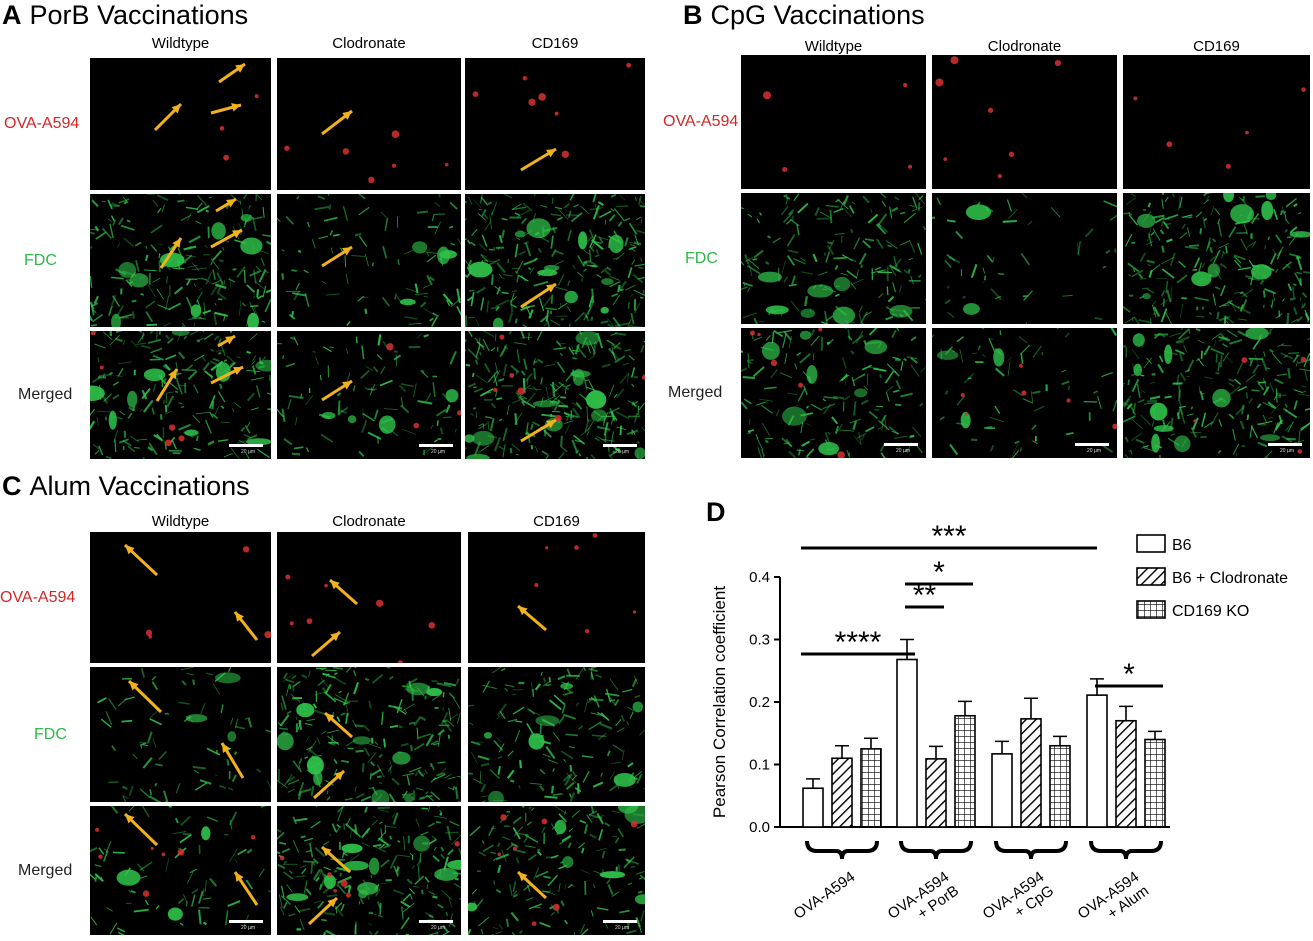  What do you see at coordinates (701, 121) in the screenshot?
I see `panel-b-row-label-ova-a594: OVA-A594` at bounding box center [701, 121].